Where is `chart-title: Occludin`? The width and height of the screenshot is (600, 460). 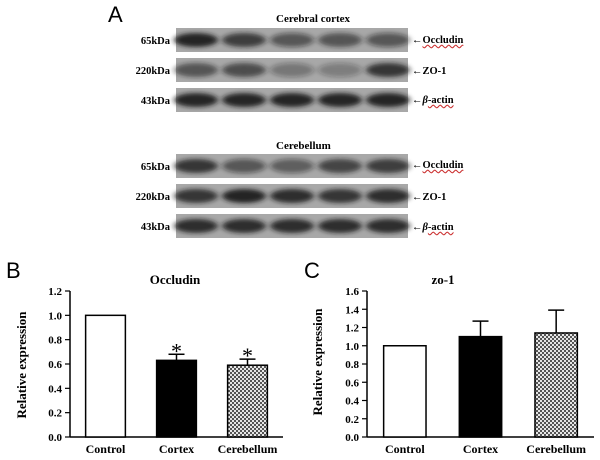 chart-title: Occludin is located at coordinates (175, 279).